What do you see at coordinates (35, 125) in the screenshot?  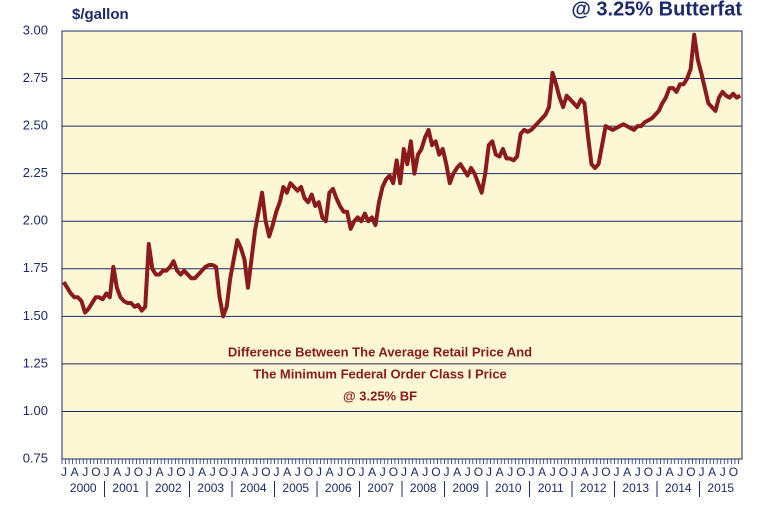 I see `y-tick-label: 2.50` at bounding box center [35, 125].